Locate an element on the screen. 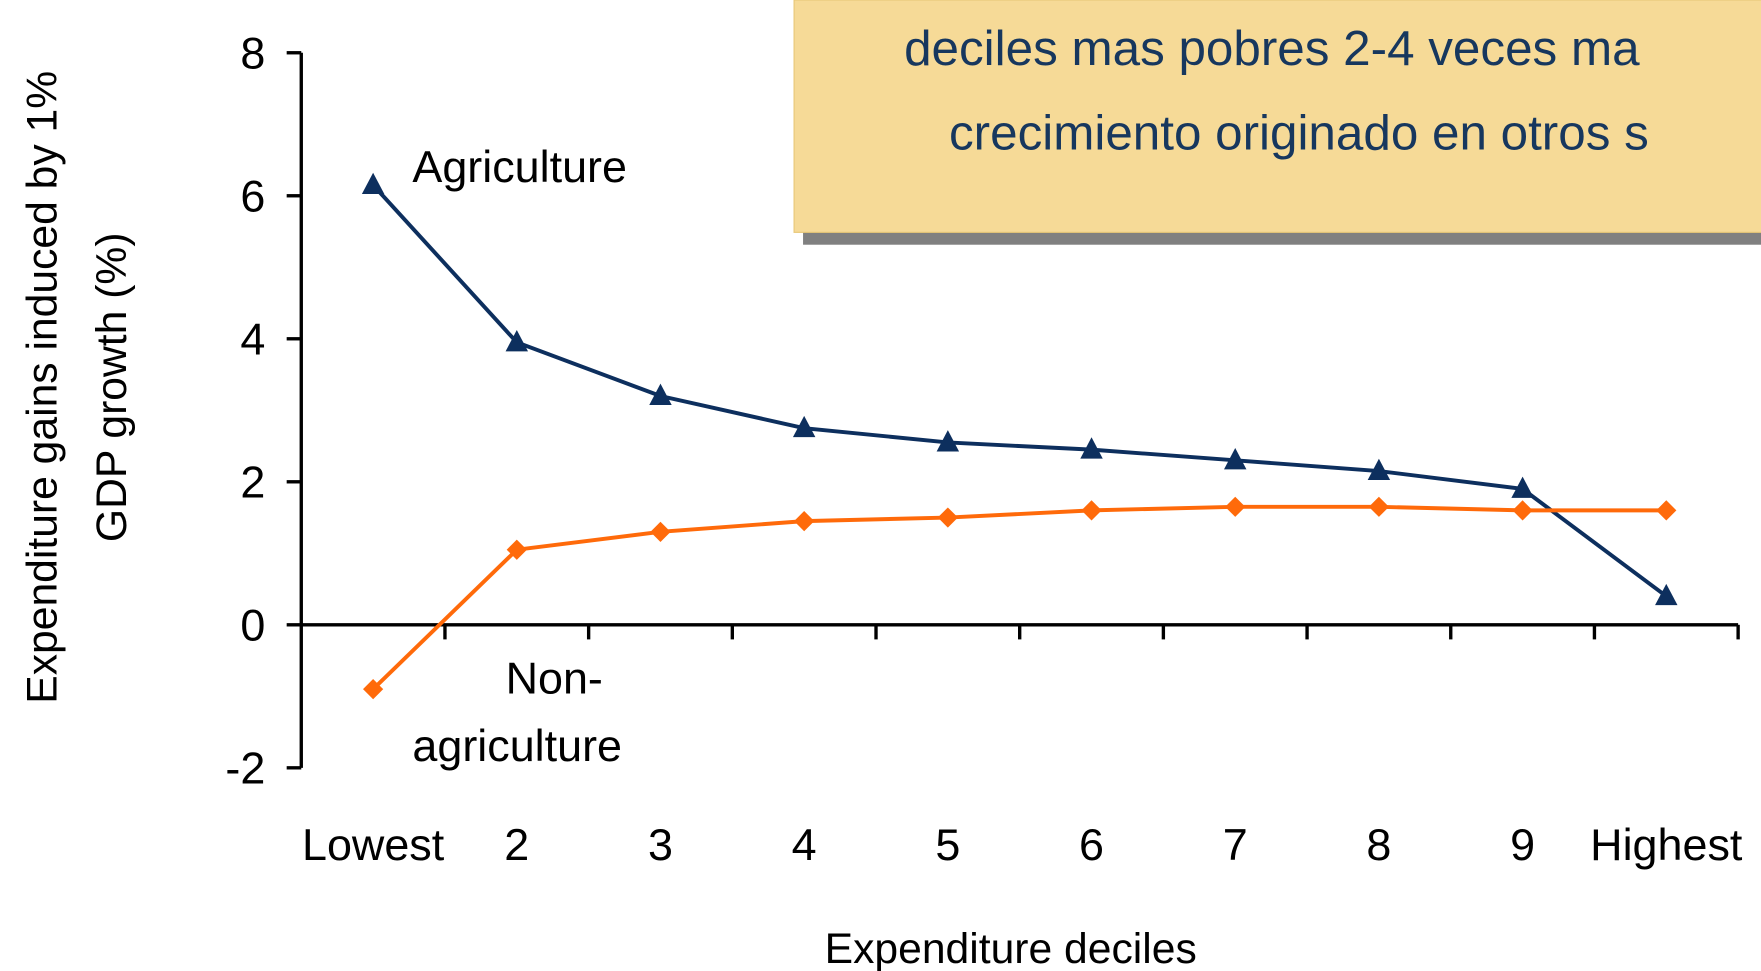  x-tick-label: 2 is located at coordinates (516, 844).